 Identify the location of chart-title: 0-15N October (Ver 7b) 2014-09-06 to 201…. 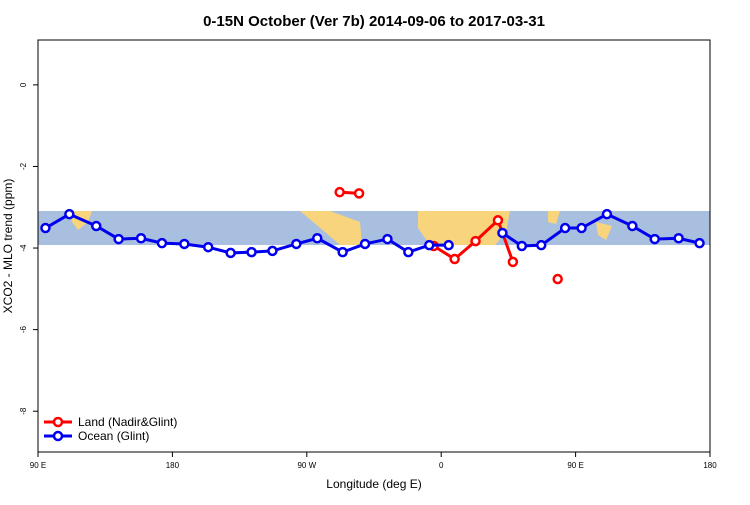
(374, 21).